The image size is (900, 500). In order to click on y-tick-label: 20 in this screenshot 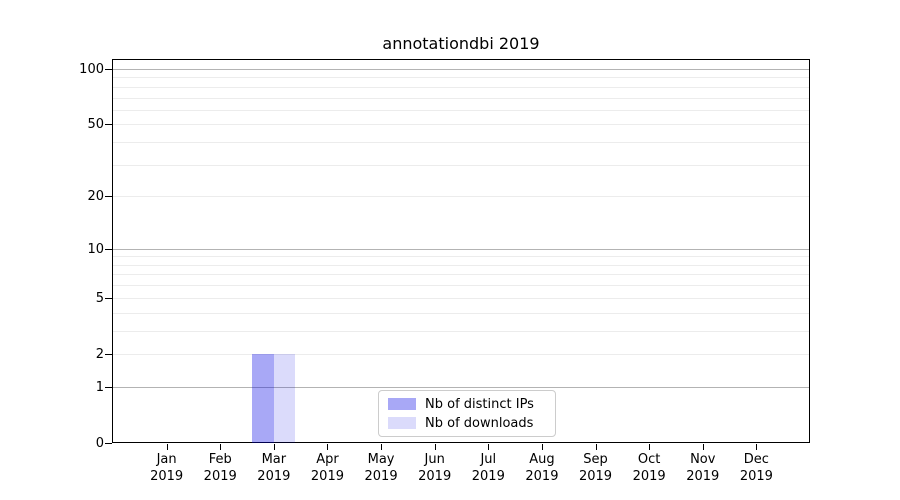, I will do `click(95, 197)`.